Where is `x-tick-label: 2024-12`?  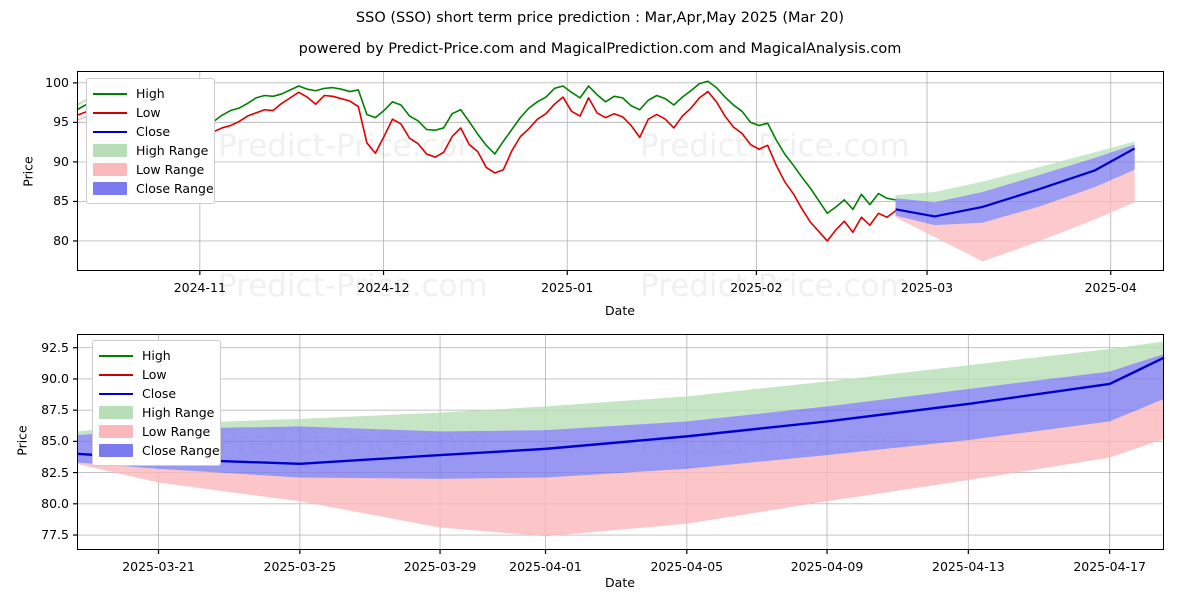 x-tick-label: 2024-12 is located at coordinates (383, 287).